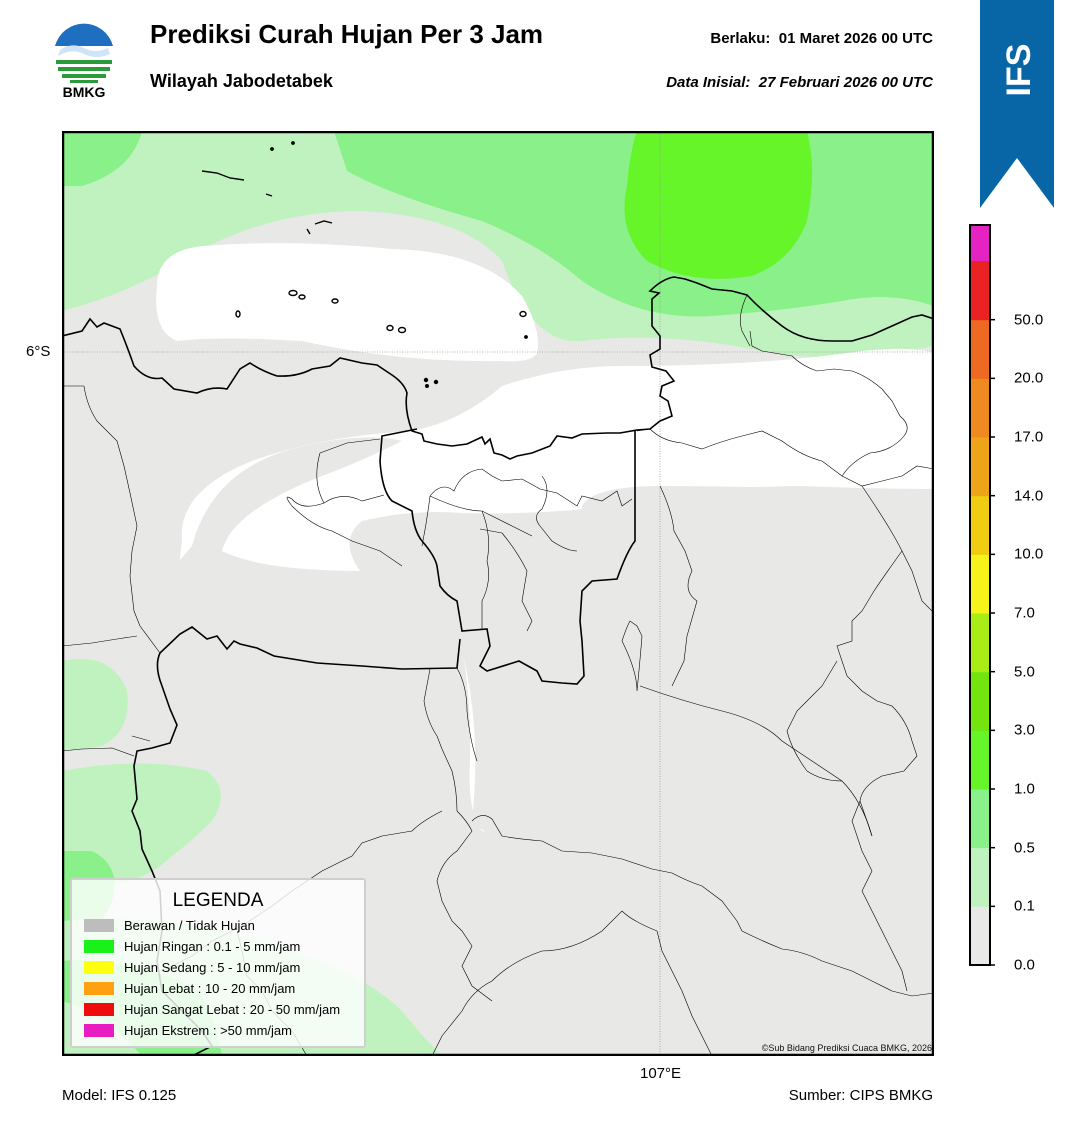 Image resolution: width=1072 pixels, height=1128 pixels. I want to click on valid-time: Berlaku: 01 Maret 2026 00 UTC, so click(821, 38).